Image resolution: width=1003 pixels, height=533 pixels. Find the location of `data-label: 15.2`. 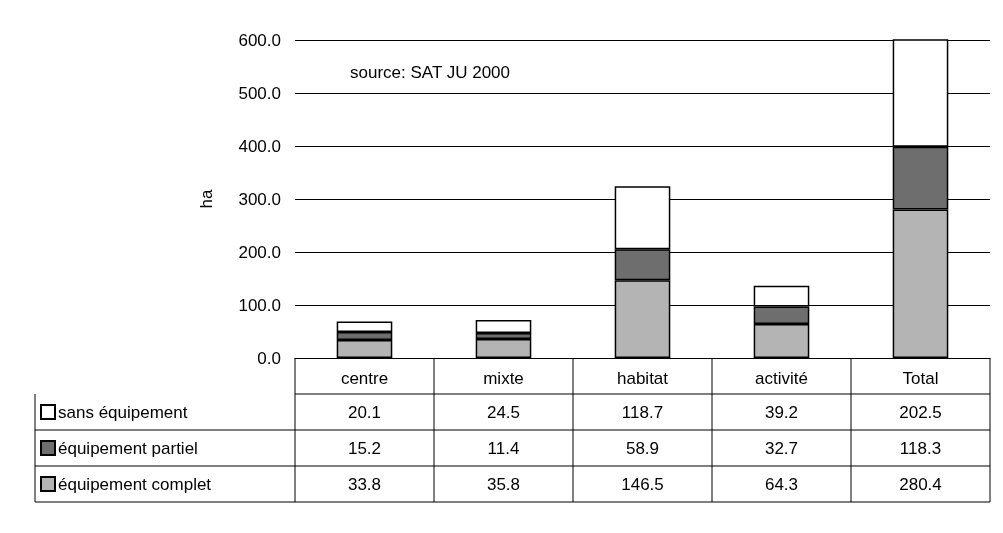

data-label: 15.2 is located at coordinates (364, 448).